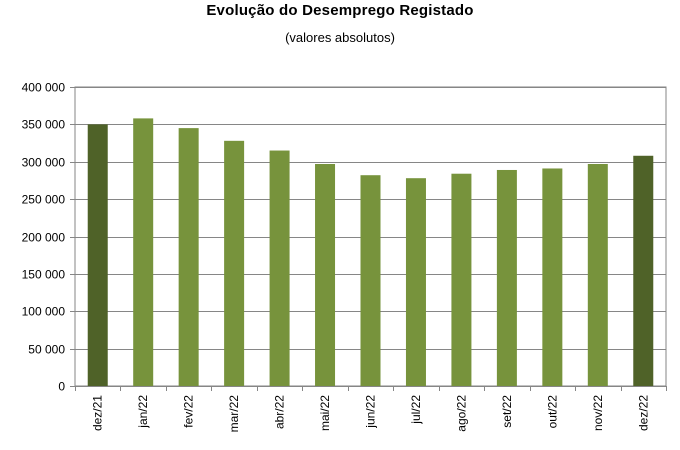  Describe the element at coordinates (143, 412) in the screenshot. I see `x-tick-label: jan/22` at that location.